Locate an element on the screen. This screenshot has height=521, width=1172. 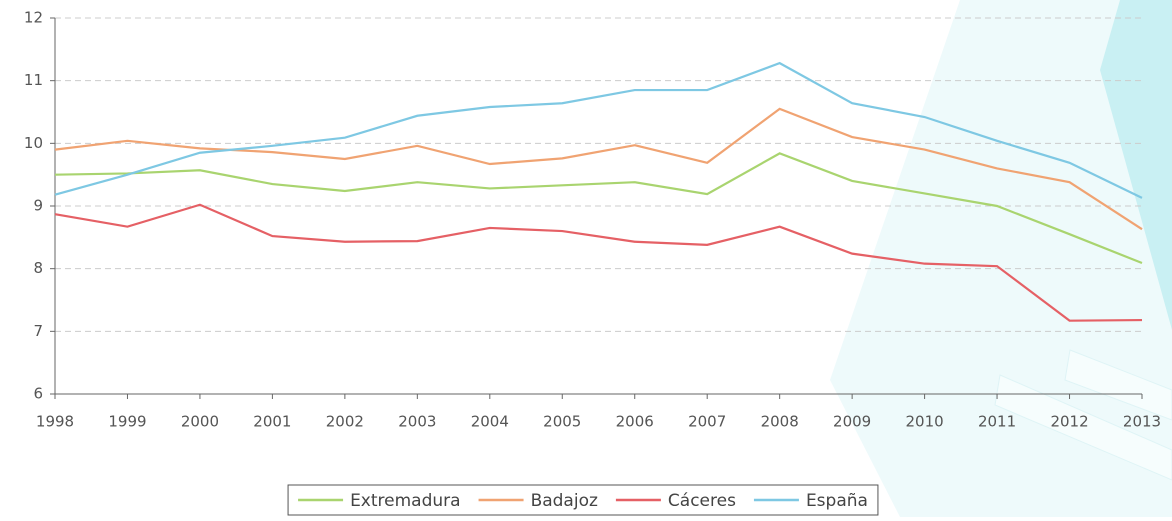
x-tick-label: 2009 is located at coordinates (852, 422).